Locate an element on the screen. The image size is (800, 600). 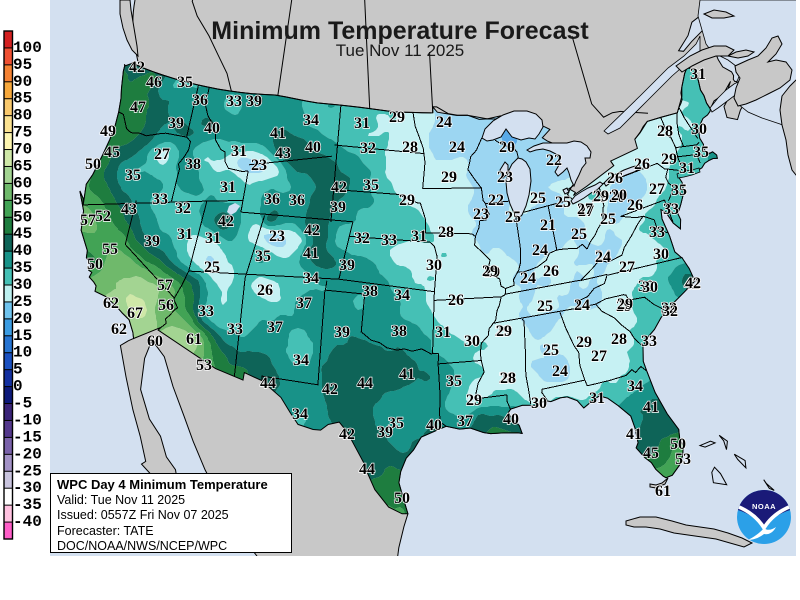
svg-text: 31 is located at coordinates (185, 234).